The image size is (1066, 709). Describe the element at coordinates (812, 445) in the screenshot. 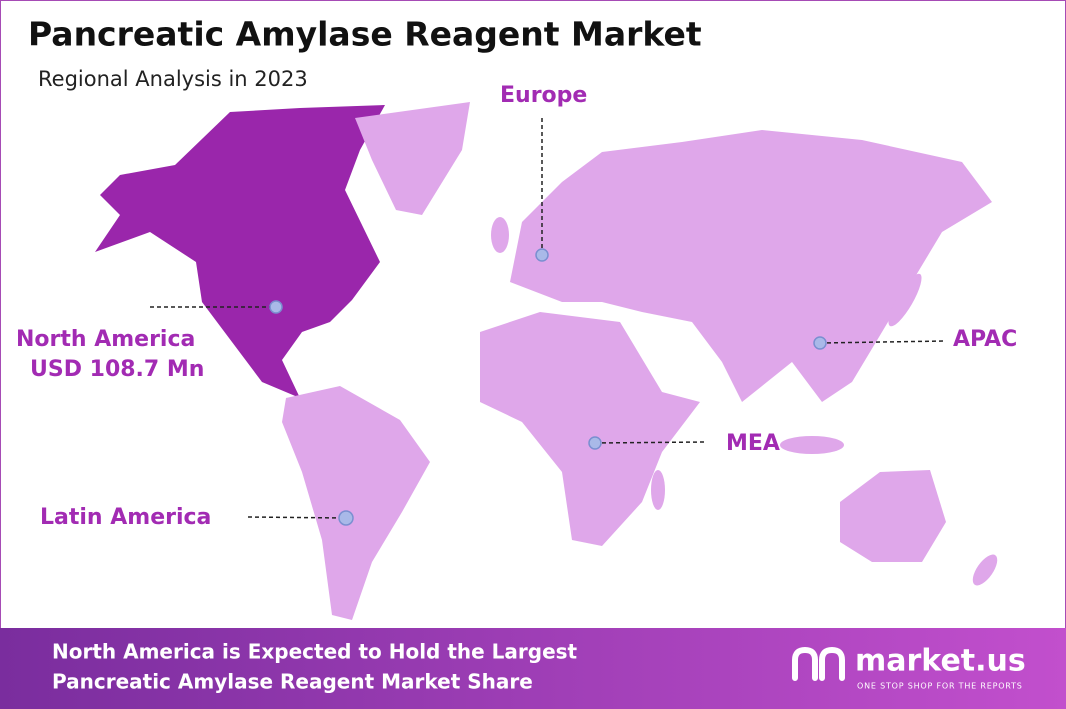

I see `indonesia` at that location.